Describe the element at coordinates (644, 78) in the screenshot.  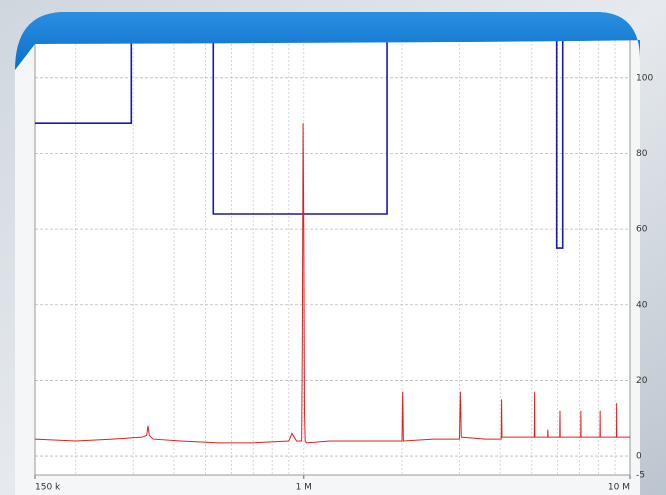
I see `y-tick-label: 100` at that location.